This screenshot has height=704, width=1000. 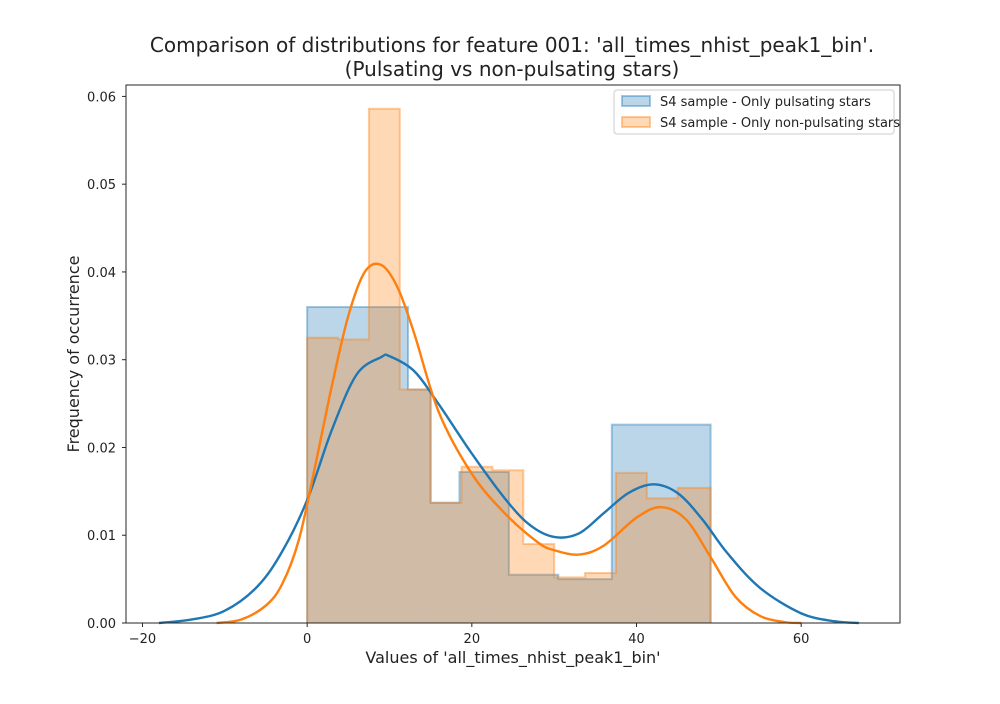 What do you see at coordinates (512, 658) in the screenshot?
I see `x-axis-label: Values of 'all_times_nhist_peak1_bin'` at bounding box center [512, 658].